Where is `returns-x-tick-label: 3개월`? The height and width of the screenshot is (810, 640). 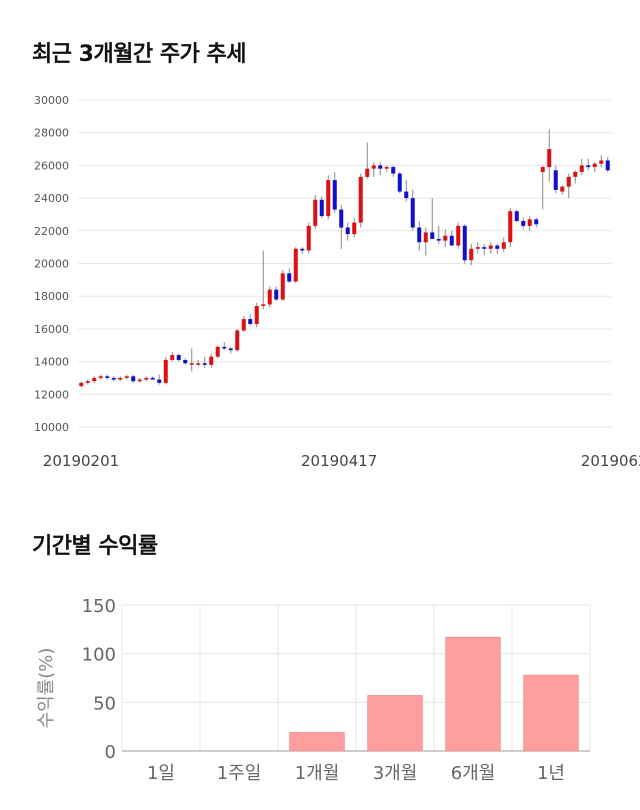 returns-x-tick-label: 3개월 is located at coordinates (395, 773).